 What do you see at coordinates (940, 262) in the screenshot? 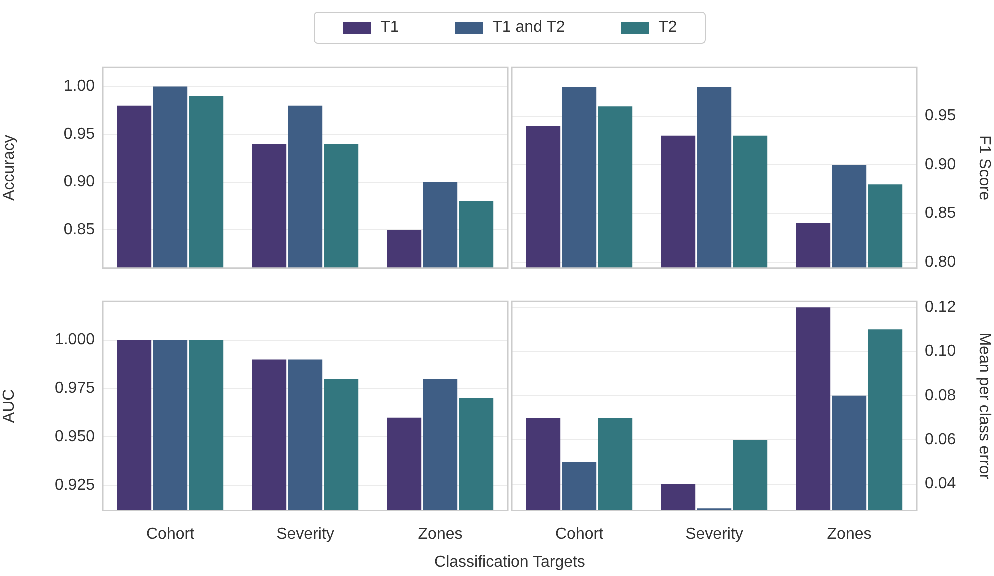
I see `y-tick-label: 0.80` at bounding box center [940, 262].